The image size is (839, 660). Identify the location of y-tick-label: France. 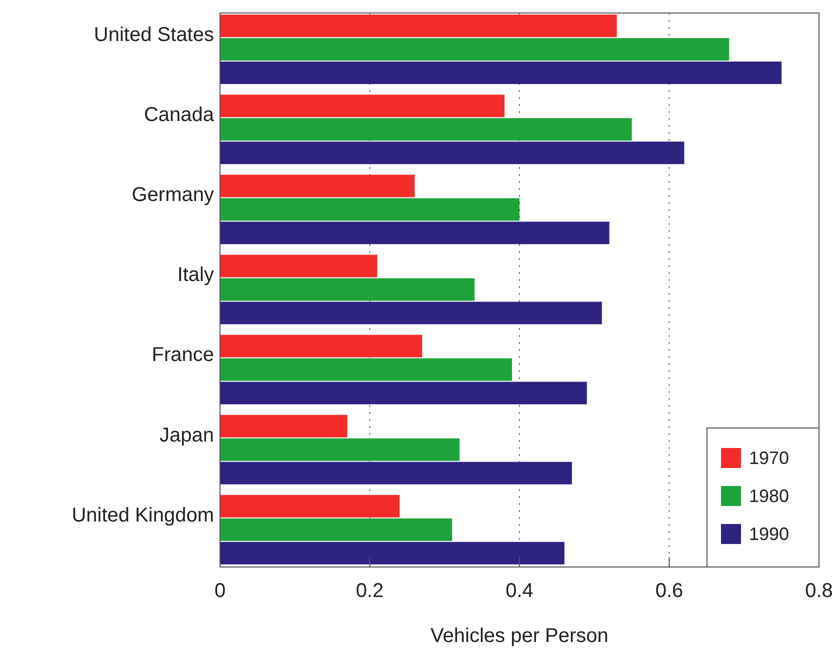
(183, 355).